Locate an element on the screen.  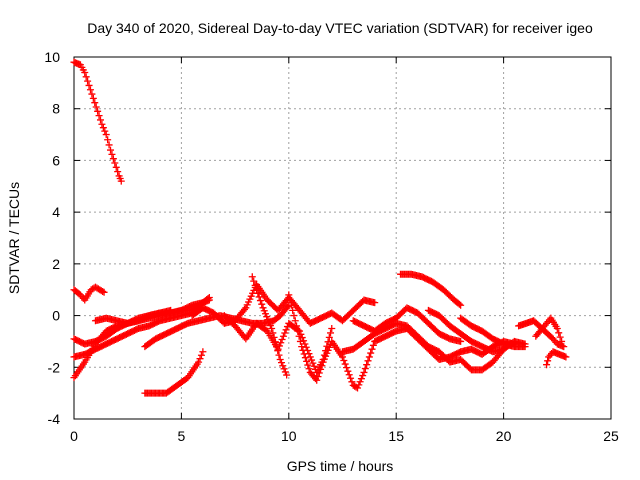
y-axis-label: SDTVAR / TECUs is located at coordinates (14, 238).